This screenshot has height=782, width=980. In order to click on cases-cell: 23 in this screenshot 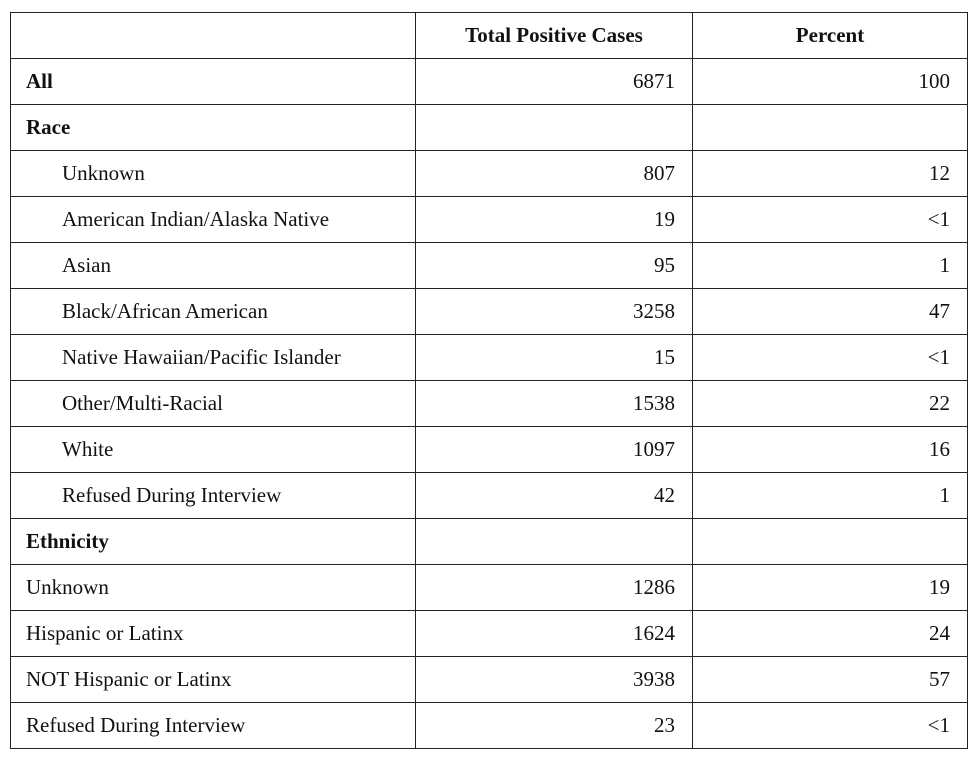, I will do `click(554, 725)`.